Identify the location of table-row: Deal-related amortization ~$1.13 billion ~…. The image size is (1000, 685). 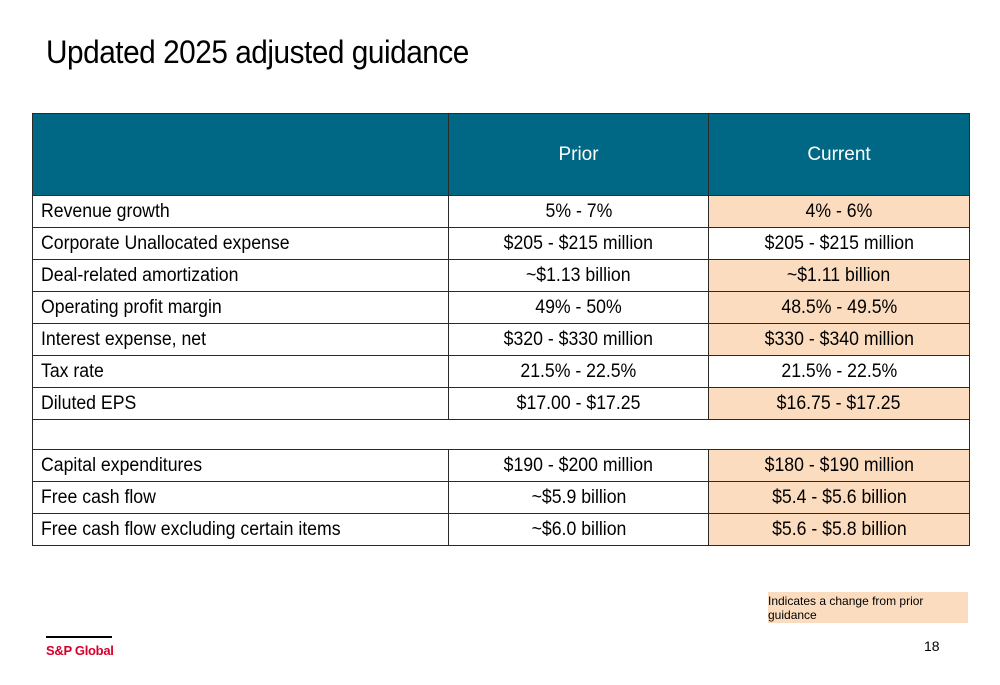
(501, 275).